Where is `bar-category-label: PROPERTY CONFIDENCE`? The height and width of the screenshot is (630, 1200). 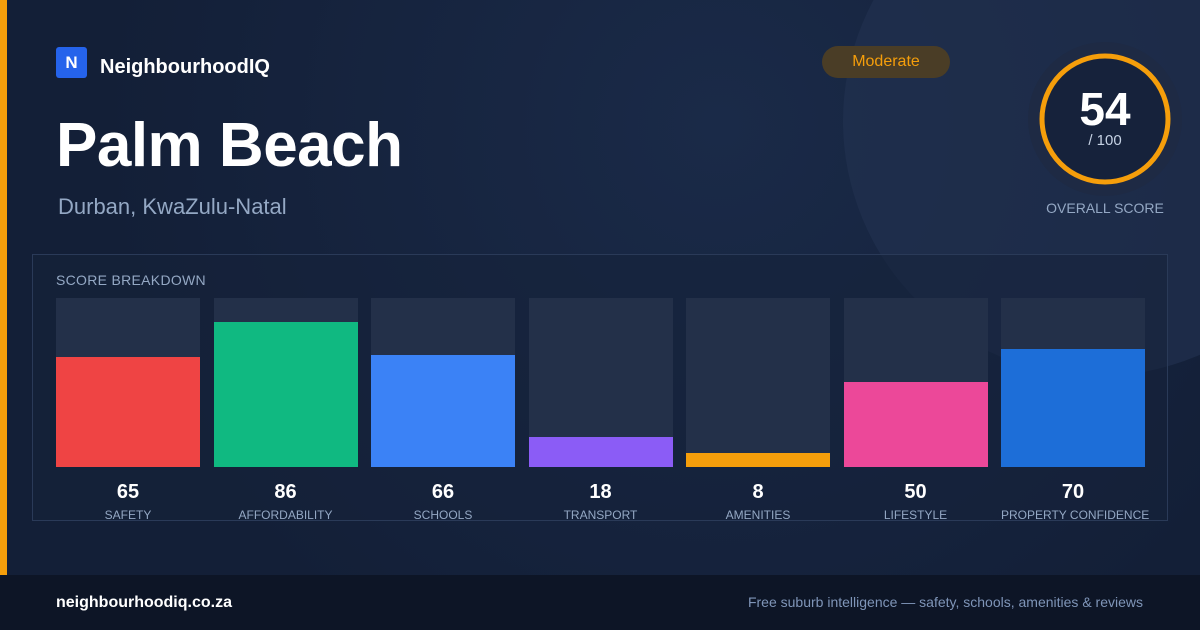
bar-category-label: PROPERTY CONFIDENCE is located at coordinates (1075, 515).